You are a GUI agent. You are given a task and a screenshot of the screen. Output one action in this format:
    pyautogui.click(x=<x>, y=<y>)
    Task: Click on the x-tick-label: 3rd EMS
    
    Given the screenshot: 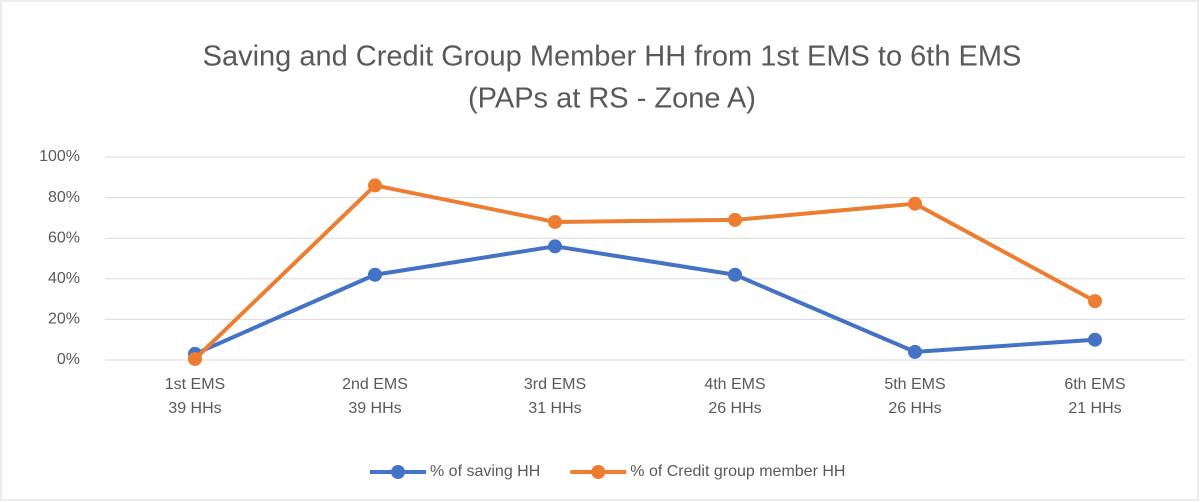 What is the action you would take?
    pyautogui.click(x=555, y=384)
    